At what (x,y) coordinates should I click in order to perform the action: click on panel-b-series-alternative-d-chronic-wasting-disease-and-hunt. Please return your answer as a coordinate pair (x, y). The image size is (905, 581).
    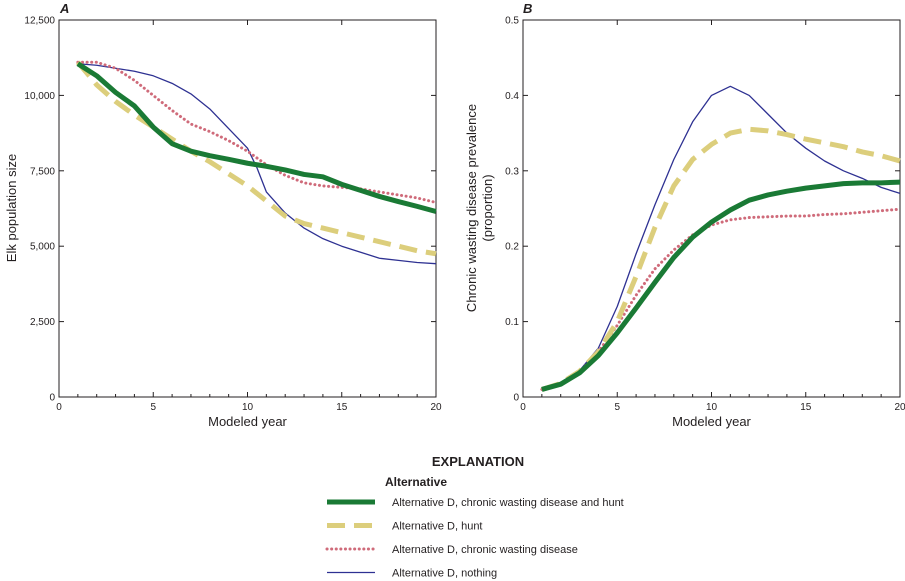
    Looking at the image, I should click on (721, 285).